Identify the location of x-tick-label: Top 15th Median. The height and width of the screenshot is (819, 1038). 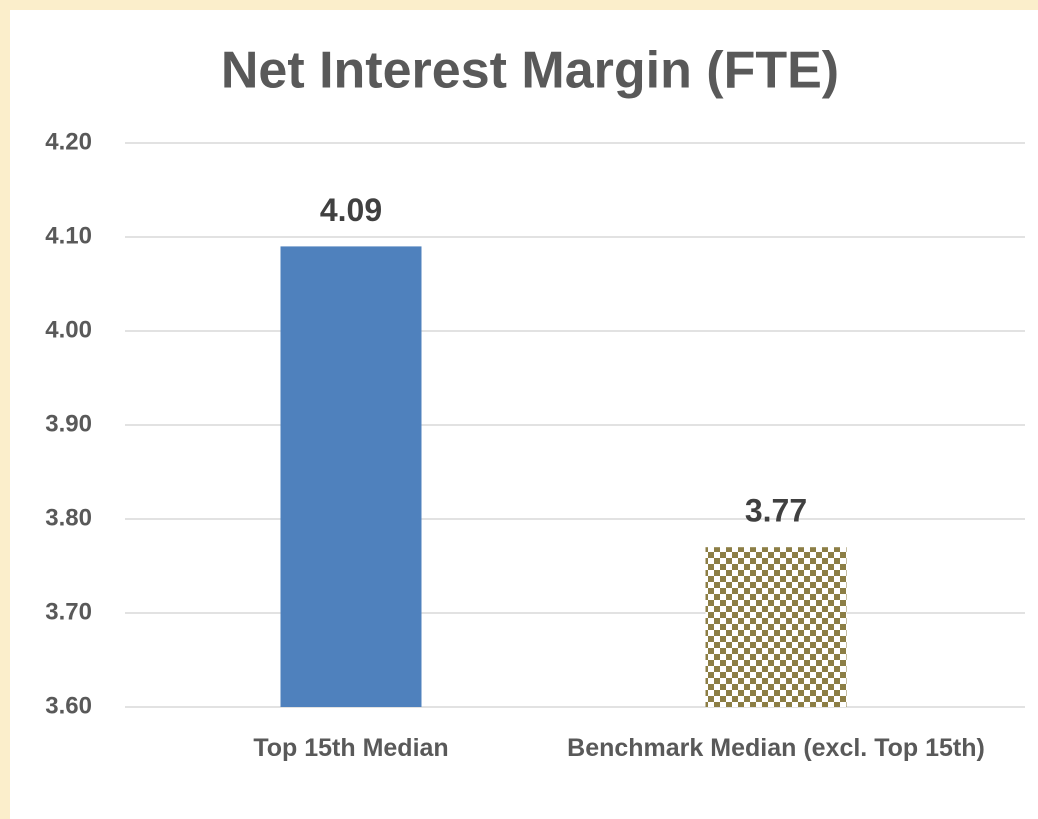
(351, 748).